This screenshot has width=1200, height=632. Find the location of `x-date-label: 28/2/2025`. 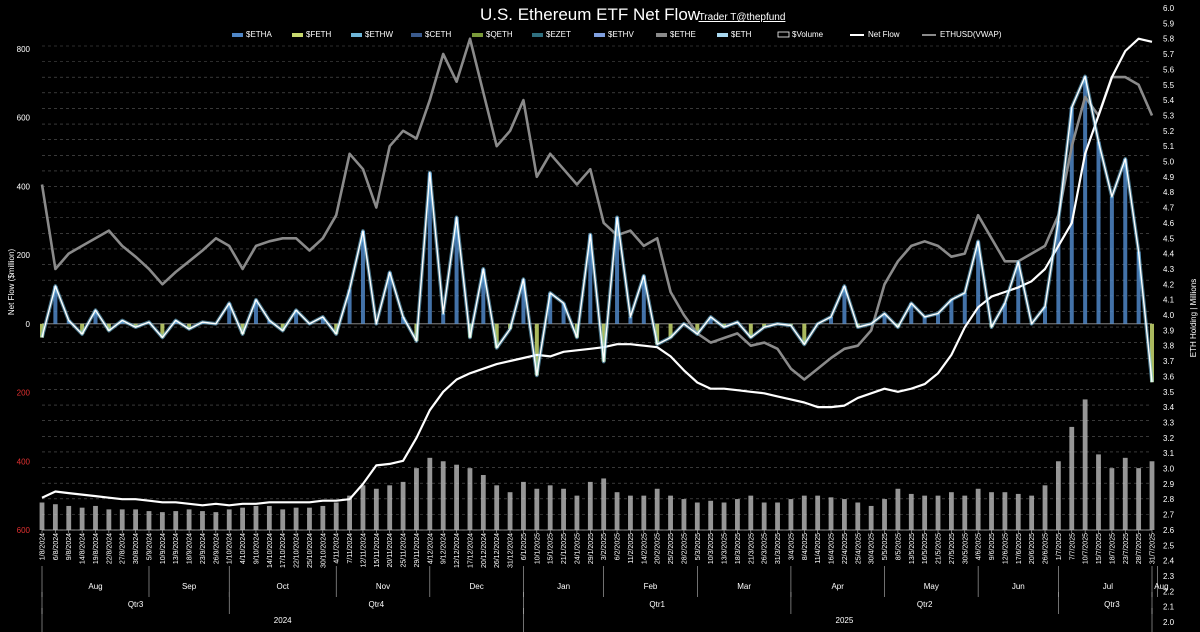

x-date-label: 28/2/2025 is located at coordinates (684, 548).